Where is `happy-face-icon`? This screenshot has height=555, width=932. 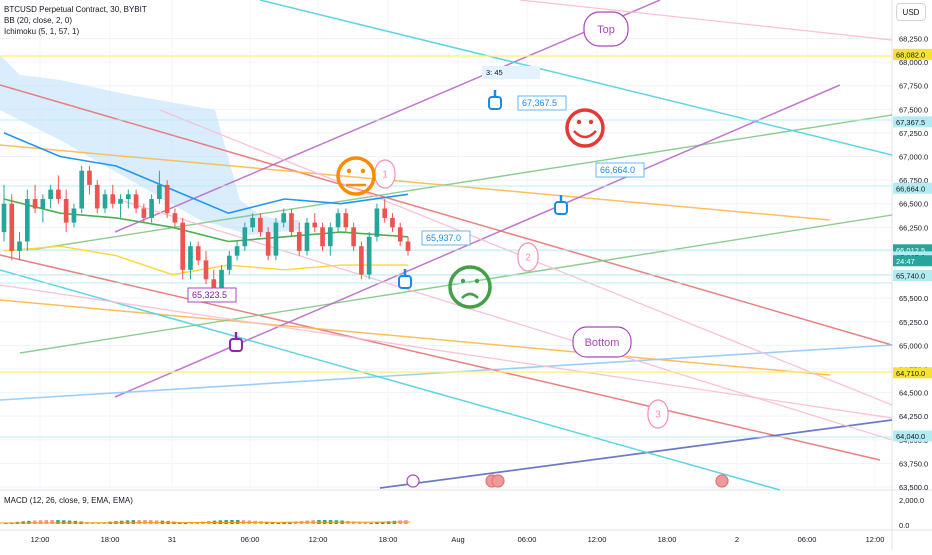 happy-face-icon is located at coordinates (585, 128).